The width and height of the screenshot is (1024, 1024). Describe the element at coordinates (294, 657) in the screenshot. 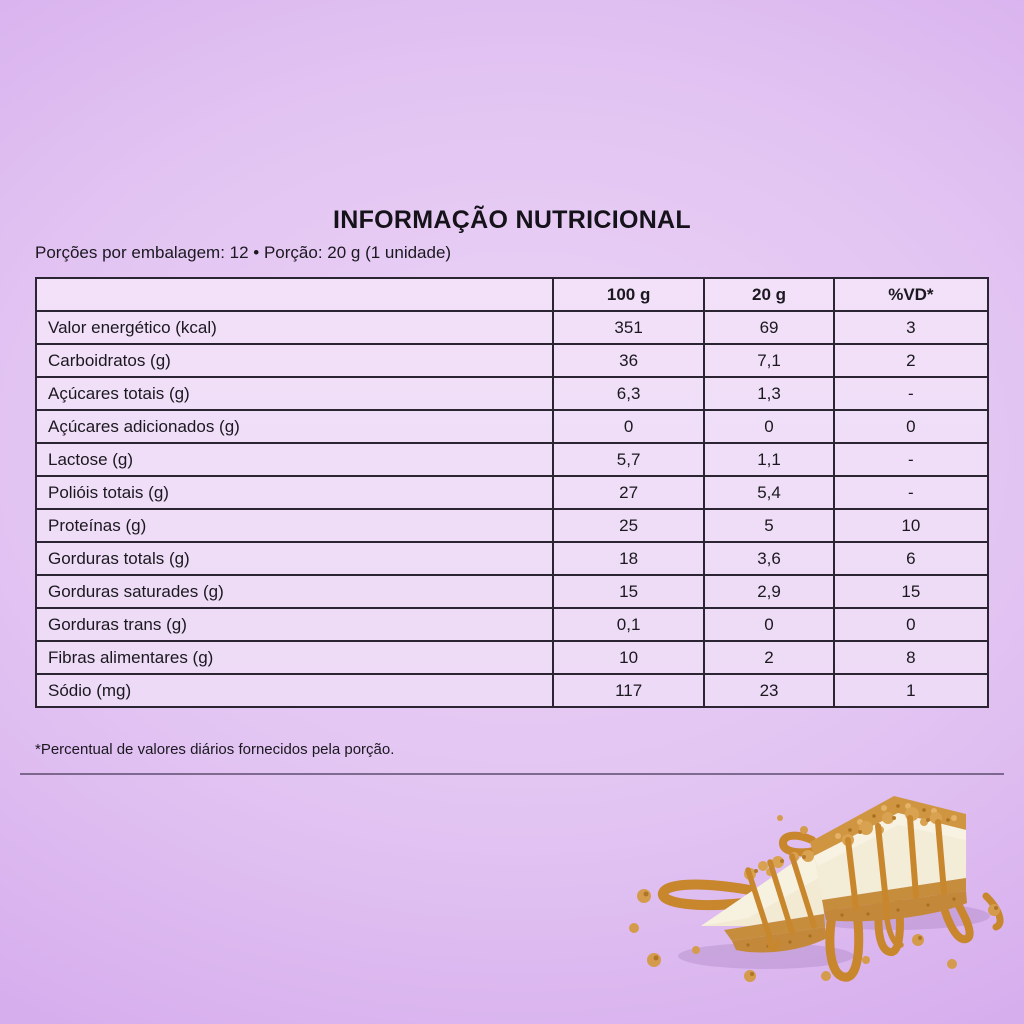

I see `row-label: Fibras alimentares (g)` at that location.